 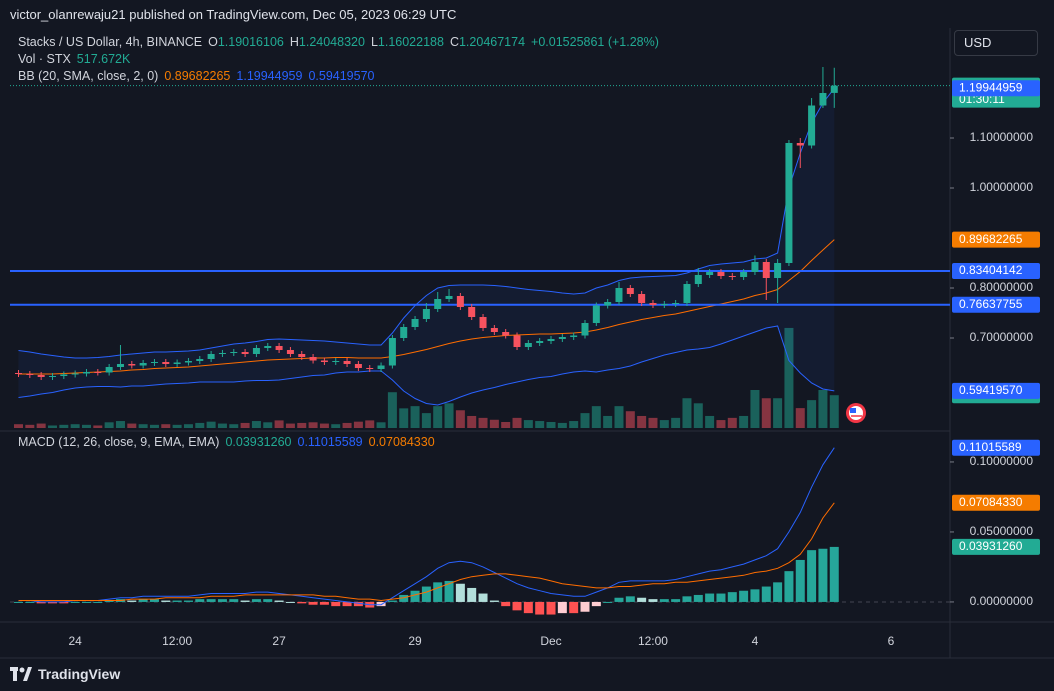 What do you see at coordinates (294, 42) in the screenshot?
I see `h-key: H` at bounding box center [294, 42].